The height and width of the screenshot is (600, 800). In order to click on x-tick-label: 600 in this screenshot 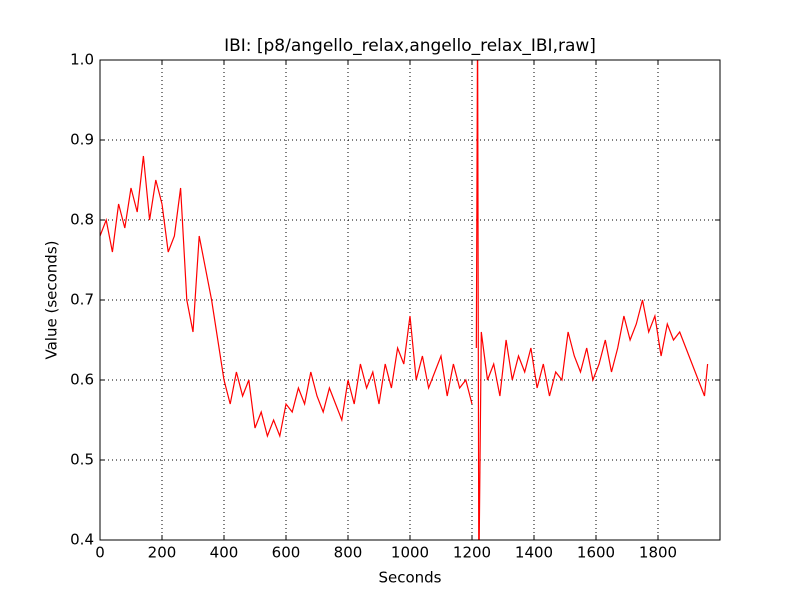, I will do `click(286, 553)`.